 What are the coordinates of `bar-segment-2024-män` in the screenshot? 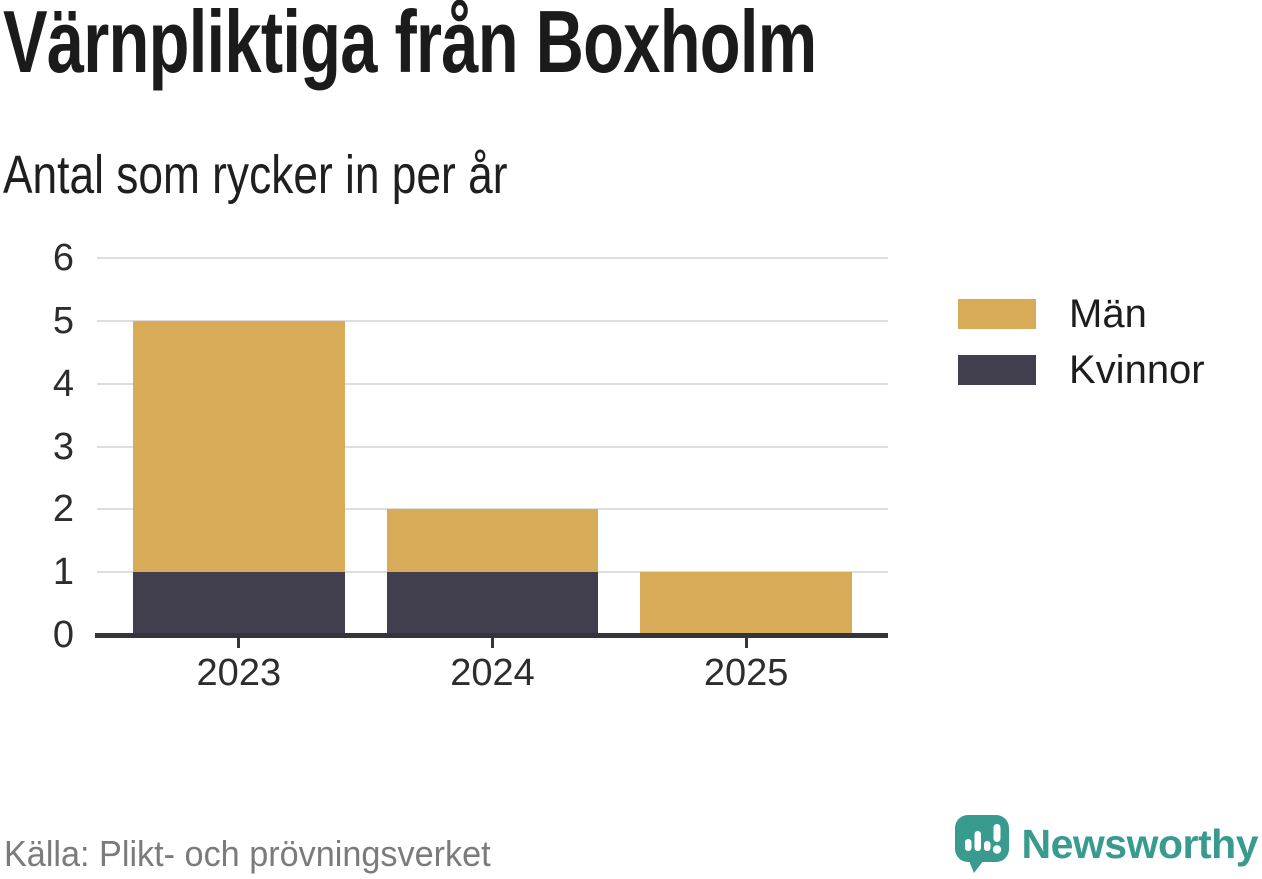 It's located at (492, 541).